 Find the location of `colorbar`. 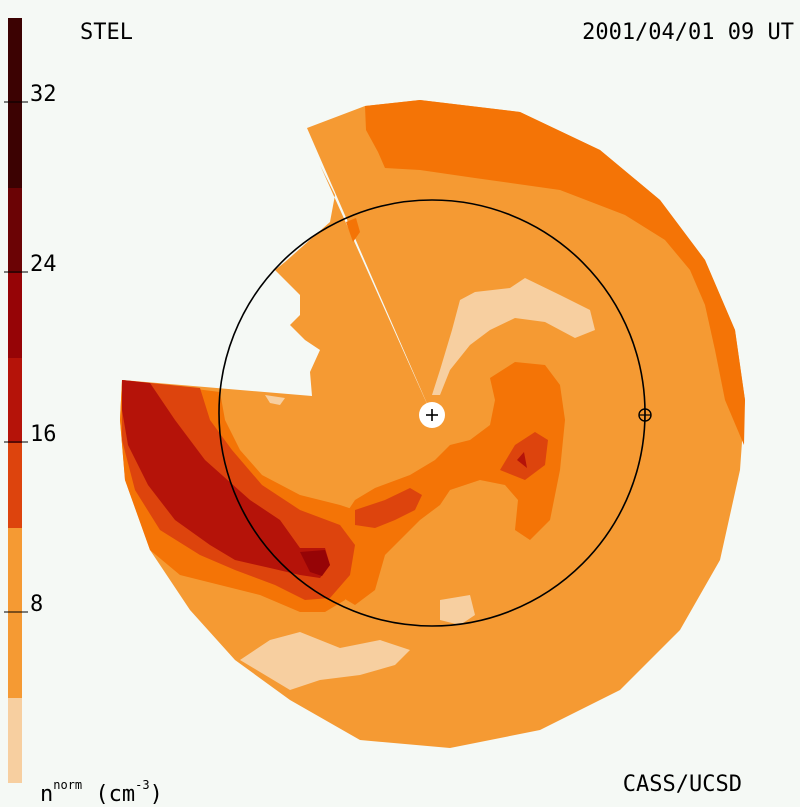

colorbar is located at coordinates (16, 400).